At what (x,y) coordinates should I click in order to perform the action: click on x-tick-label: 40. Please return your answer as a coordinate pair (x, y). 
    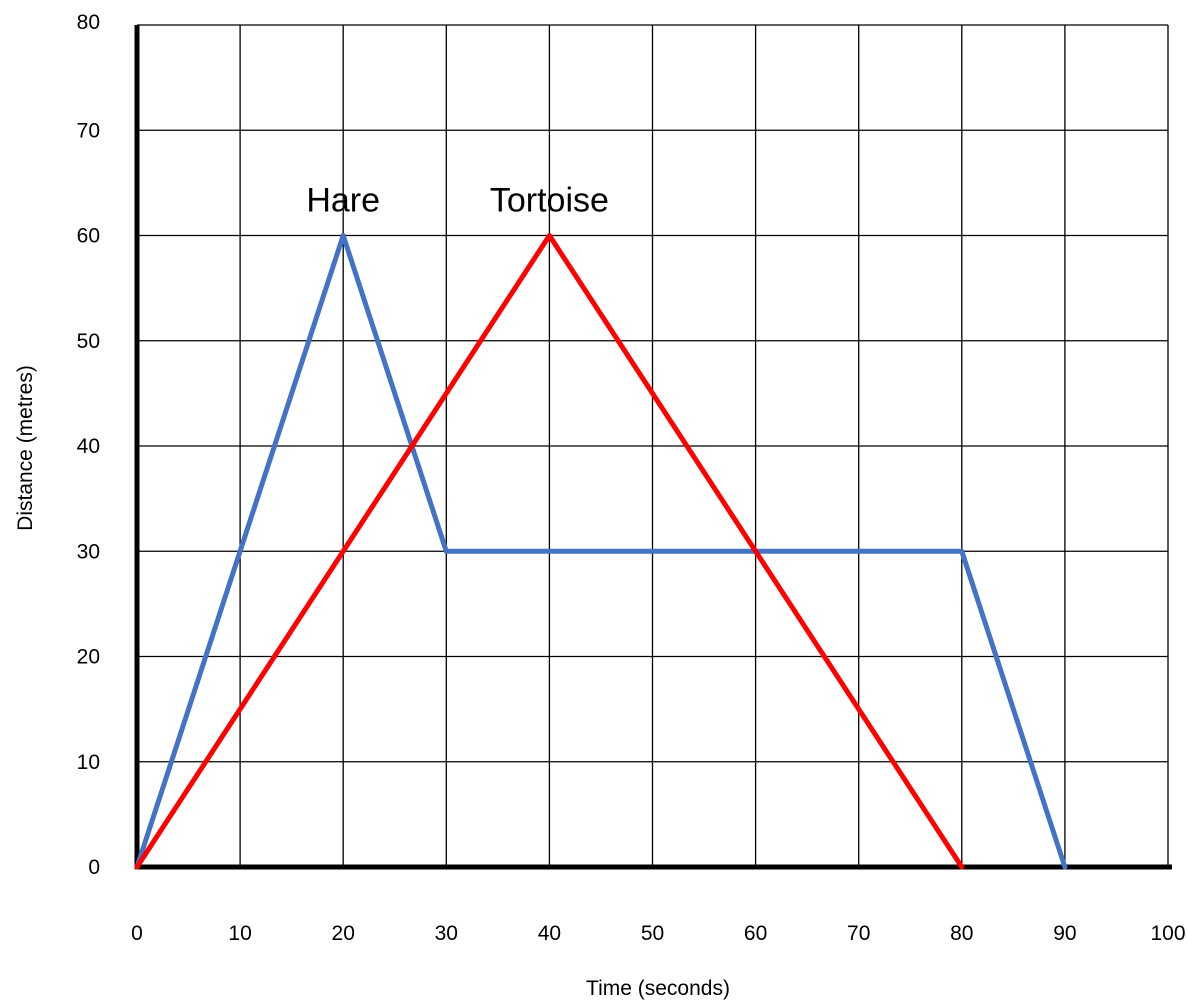
    Looking at the image, I should click on (549, 933).